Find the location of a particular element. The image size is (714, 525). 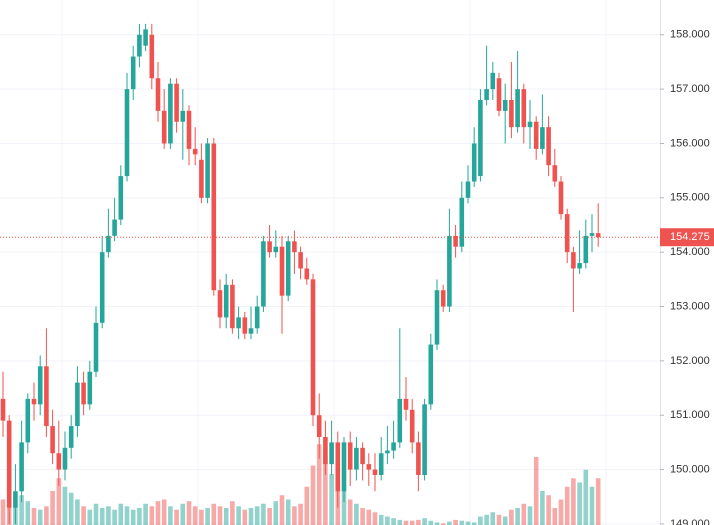

y-tick-label: 149.000 is located at coordinates (690, 521).